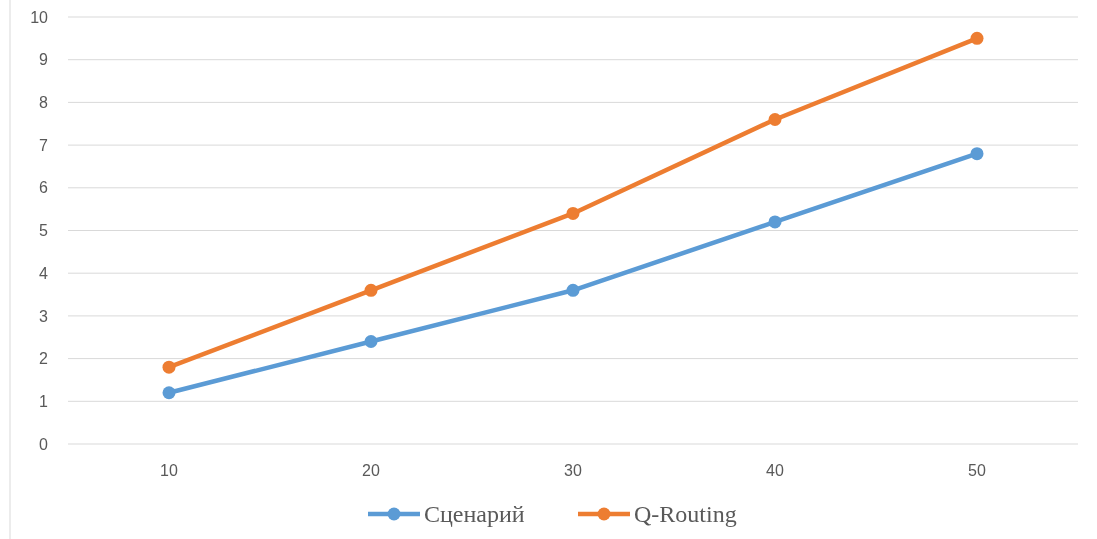  I want to click on y-tick-label: 0, so click(44, 444).